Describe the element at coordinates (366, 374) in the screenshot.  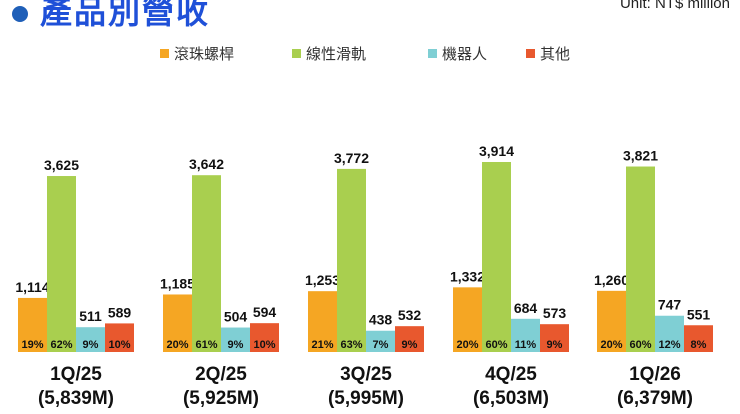
I see `x-tick-label-3: 3Q/25` at that location.